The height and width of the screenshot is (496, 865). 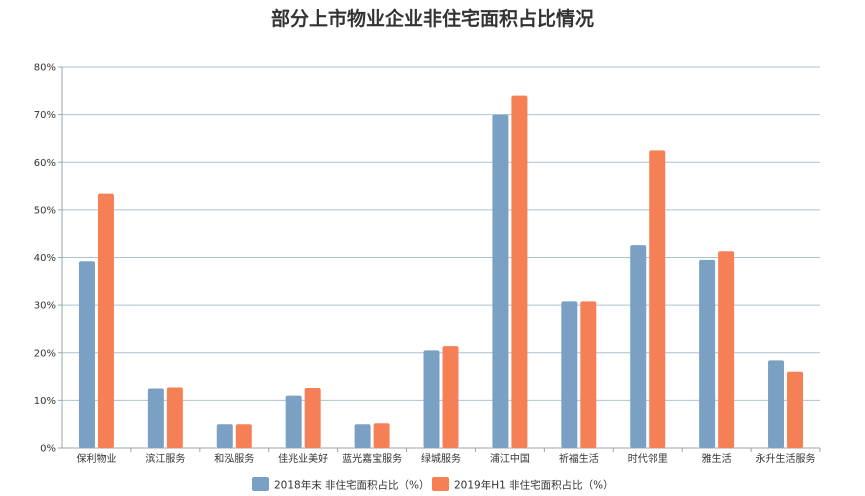 I want to click on x-tick-label: 祈福生活, so click(x=579, y=458).